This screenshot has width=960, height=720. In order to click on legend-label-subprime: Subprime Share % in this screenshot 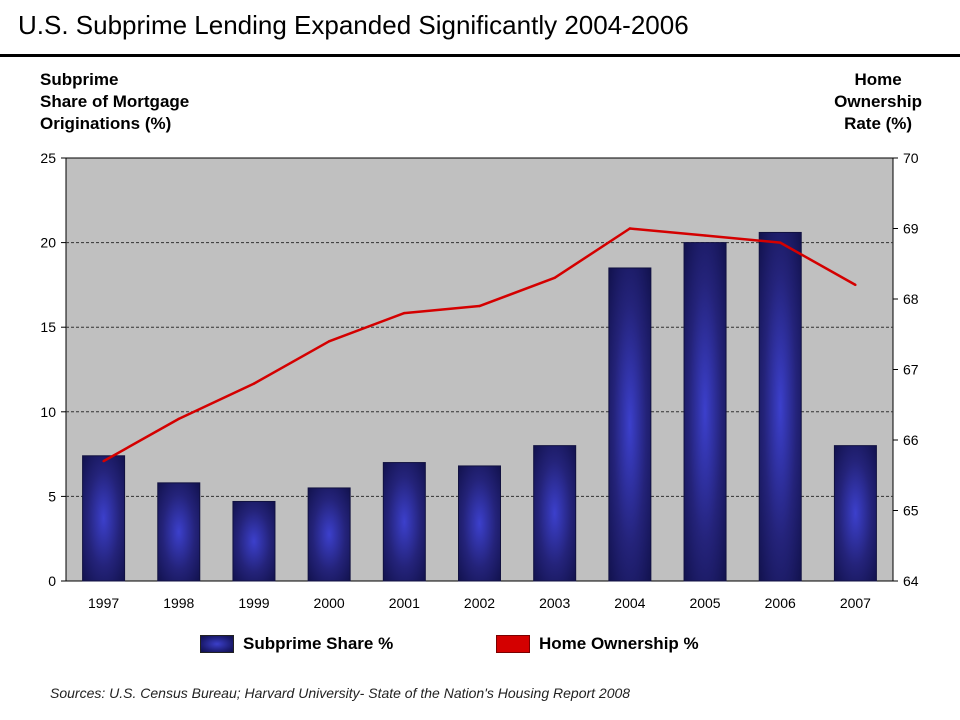, I will do `click(318, 643)`.